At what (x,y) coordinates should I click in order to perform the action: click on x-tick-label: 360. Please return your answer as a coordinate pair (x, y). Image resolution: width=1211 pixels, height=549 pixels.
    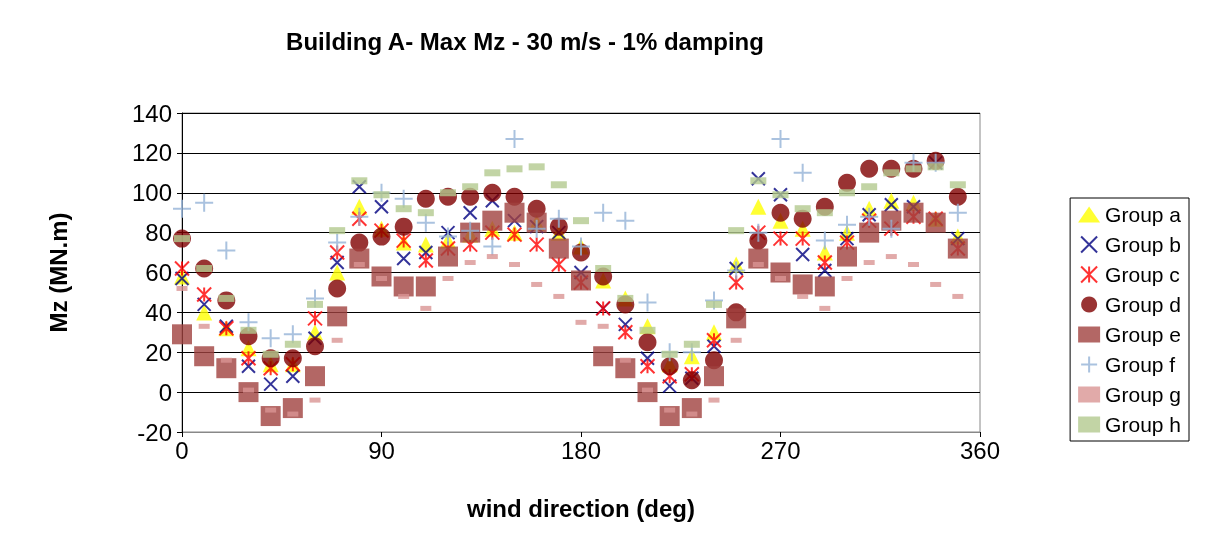
    Looking at the image, I should click on (980, 450).